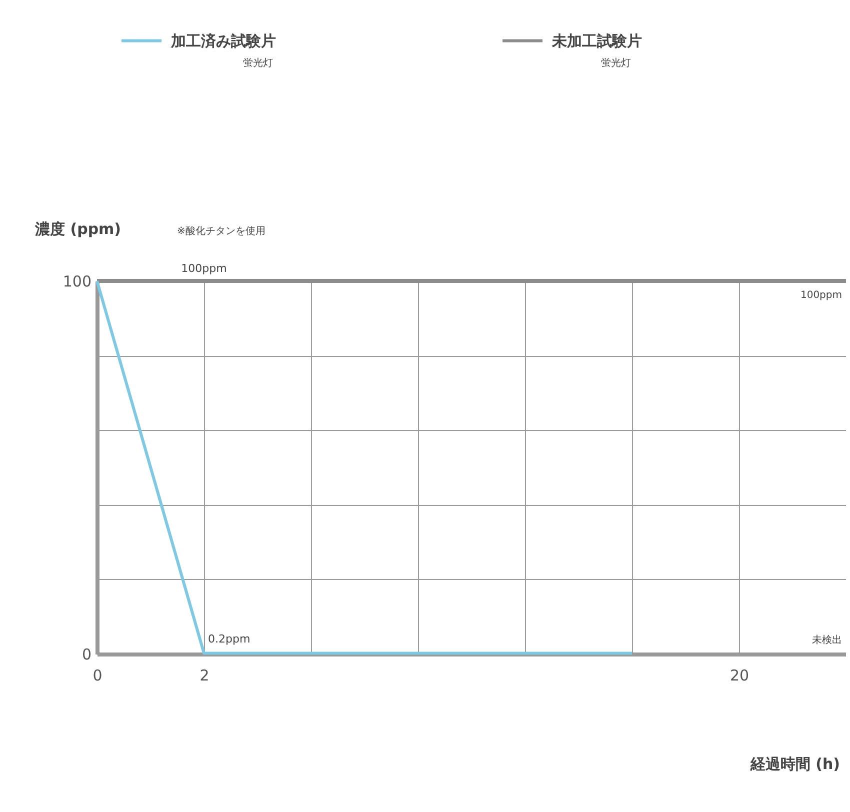  I want to click on legend-label: 未加工試験片, so click(596, 41).